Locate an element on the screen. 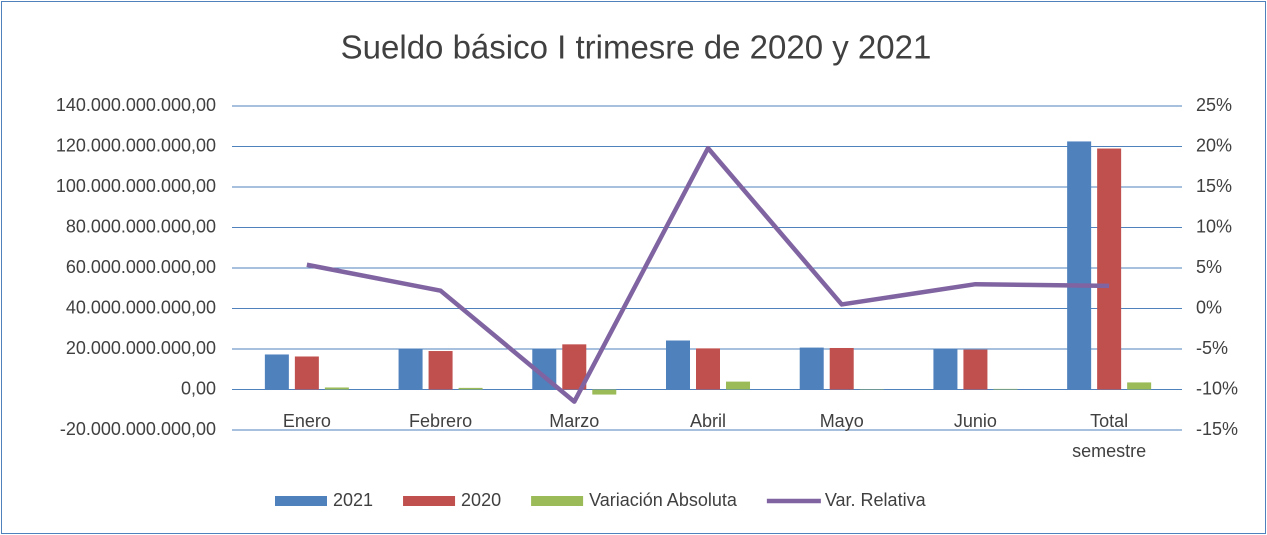 This screenshot has height=535, width=1267. y-tick-label: 80.000.000.000,00 is located at coordinates (141, 226).